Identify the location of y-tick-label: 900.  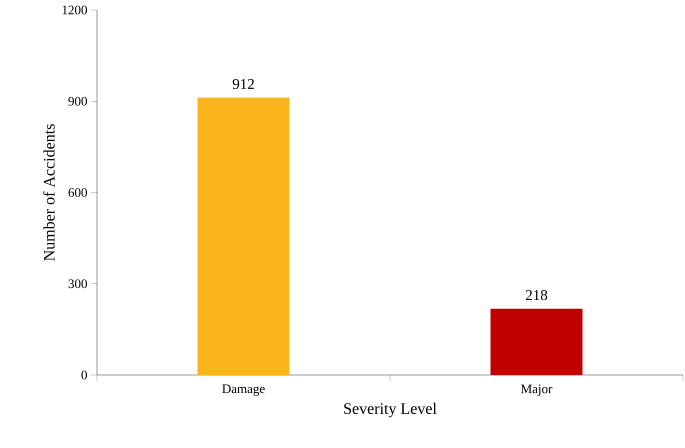
(77, 101).